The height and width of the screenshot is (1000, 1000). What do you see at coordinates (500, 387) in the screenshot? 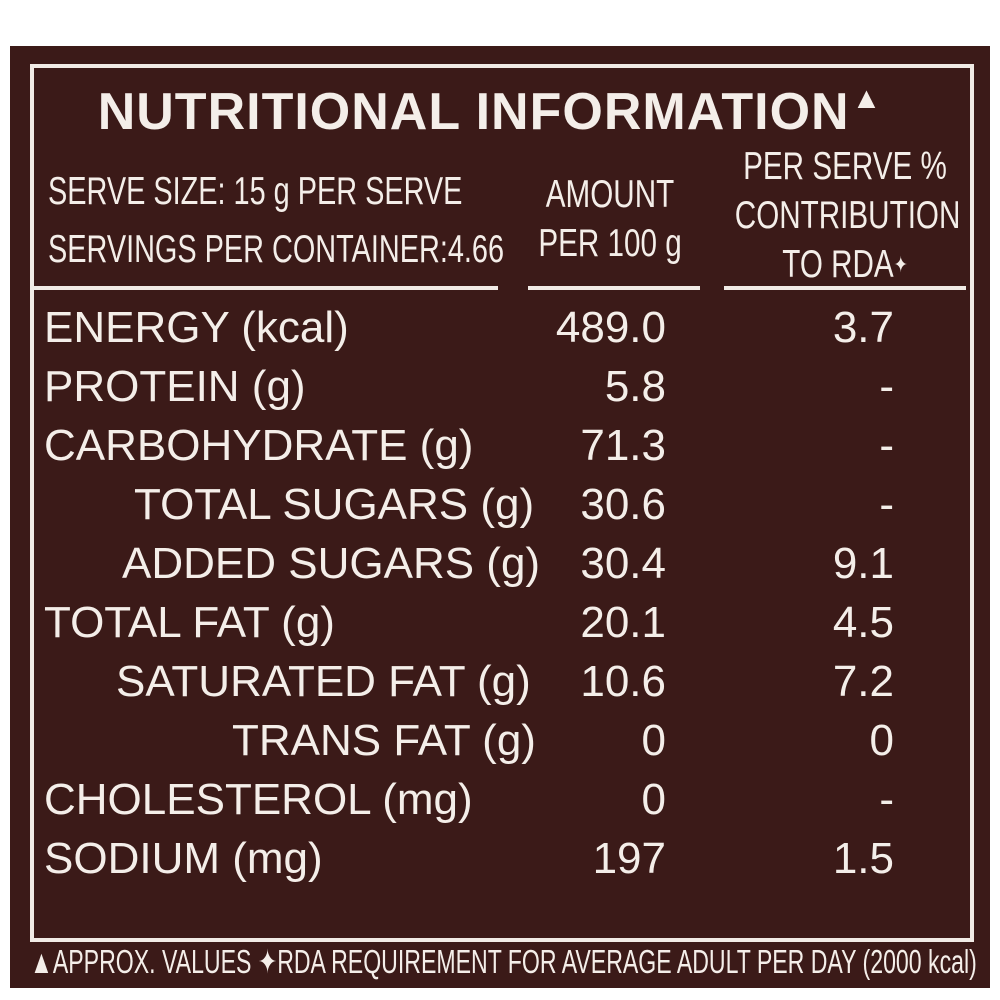
I see `table-row: PROTEIN (g) 5.8 -` at bounding box center [500, 387].